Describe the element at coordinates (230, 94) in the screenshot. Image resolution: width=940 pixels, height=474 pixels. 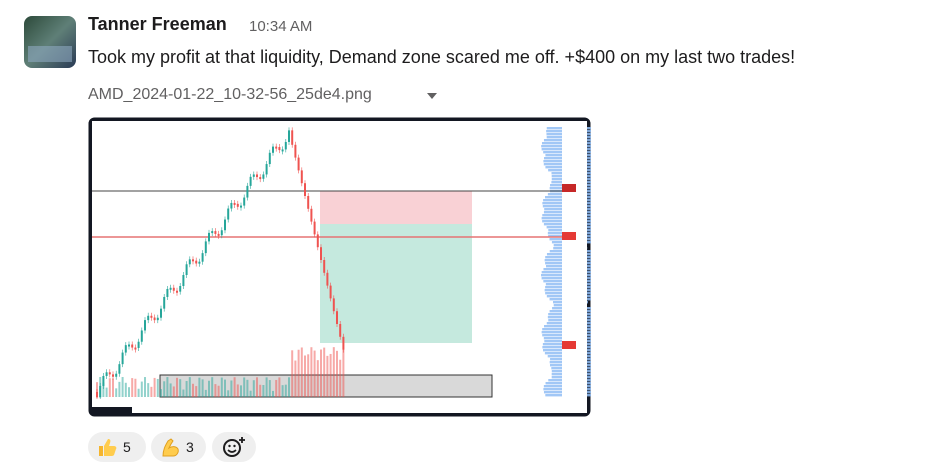
I see `file-name: AMD_2024-01-22_10-32-56_25de4.png` at that location.